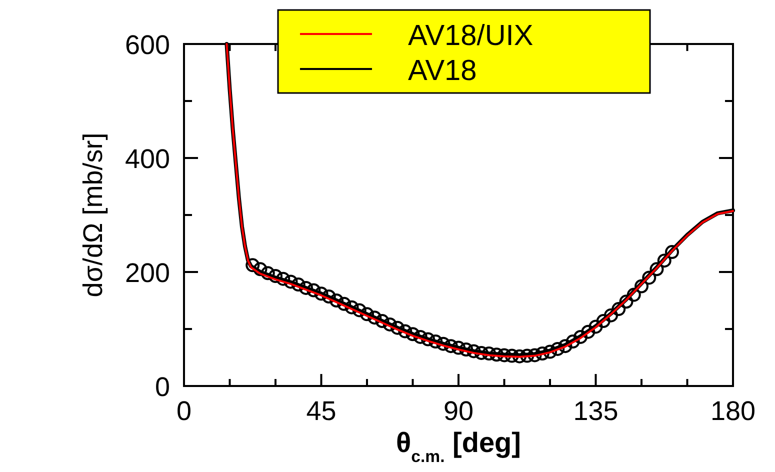  What do you see at coordinates (458, 411) in the screenshot?
I see `x-tick-label: 90` at bounding box center [458, 411].